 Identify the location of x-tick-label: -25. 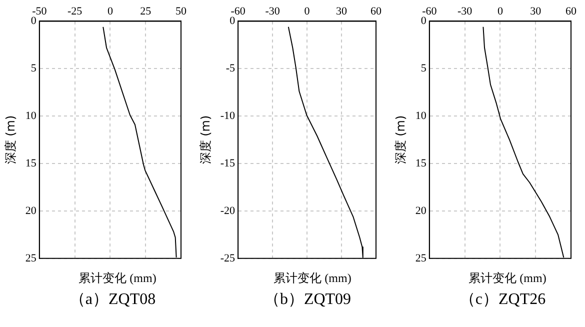
(75, 11).